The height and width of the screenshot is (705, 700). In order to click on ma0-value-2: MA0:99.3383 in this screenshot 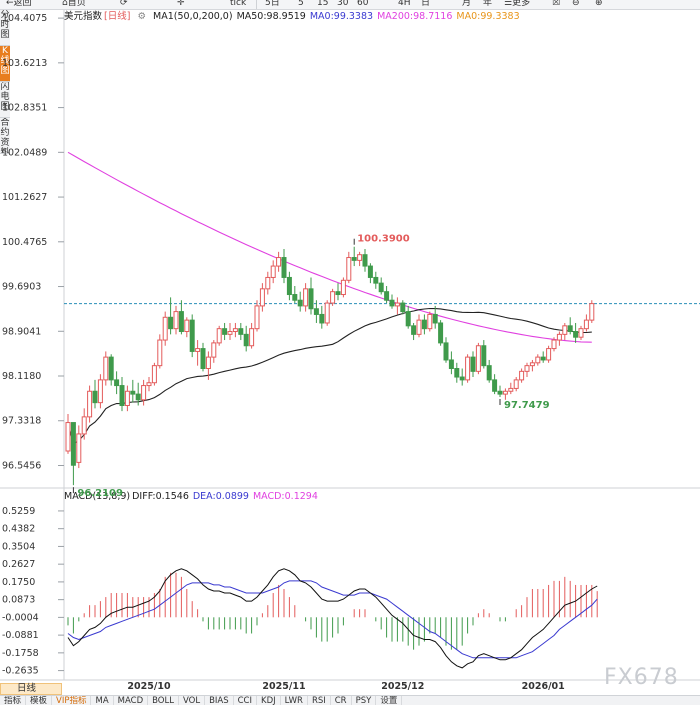, I will do `click(488, 16)`.